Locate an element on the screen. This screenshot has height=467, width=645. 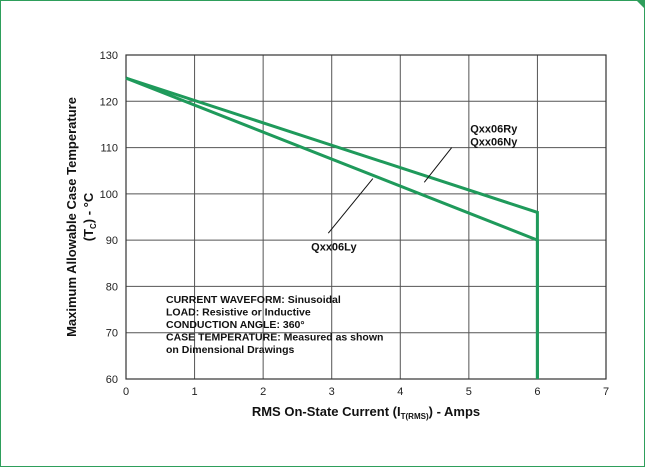
y-tick-label: 80 is located at coordinates (112, 287).